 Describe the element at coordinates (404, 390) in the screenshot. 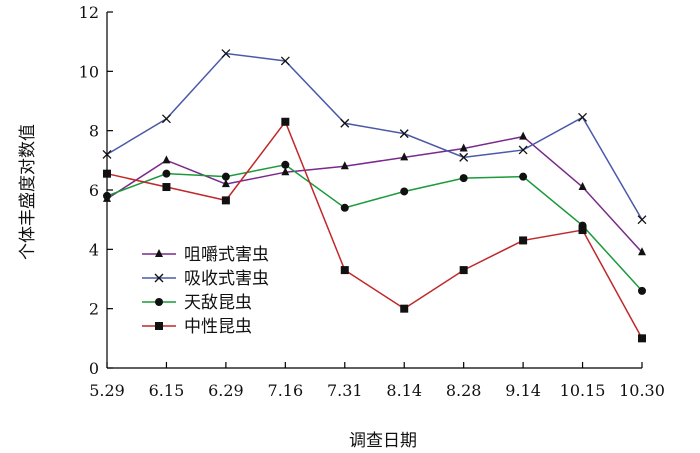

I see `x-tick-label: 8.14` at that location.